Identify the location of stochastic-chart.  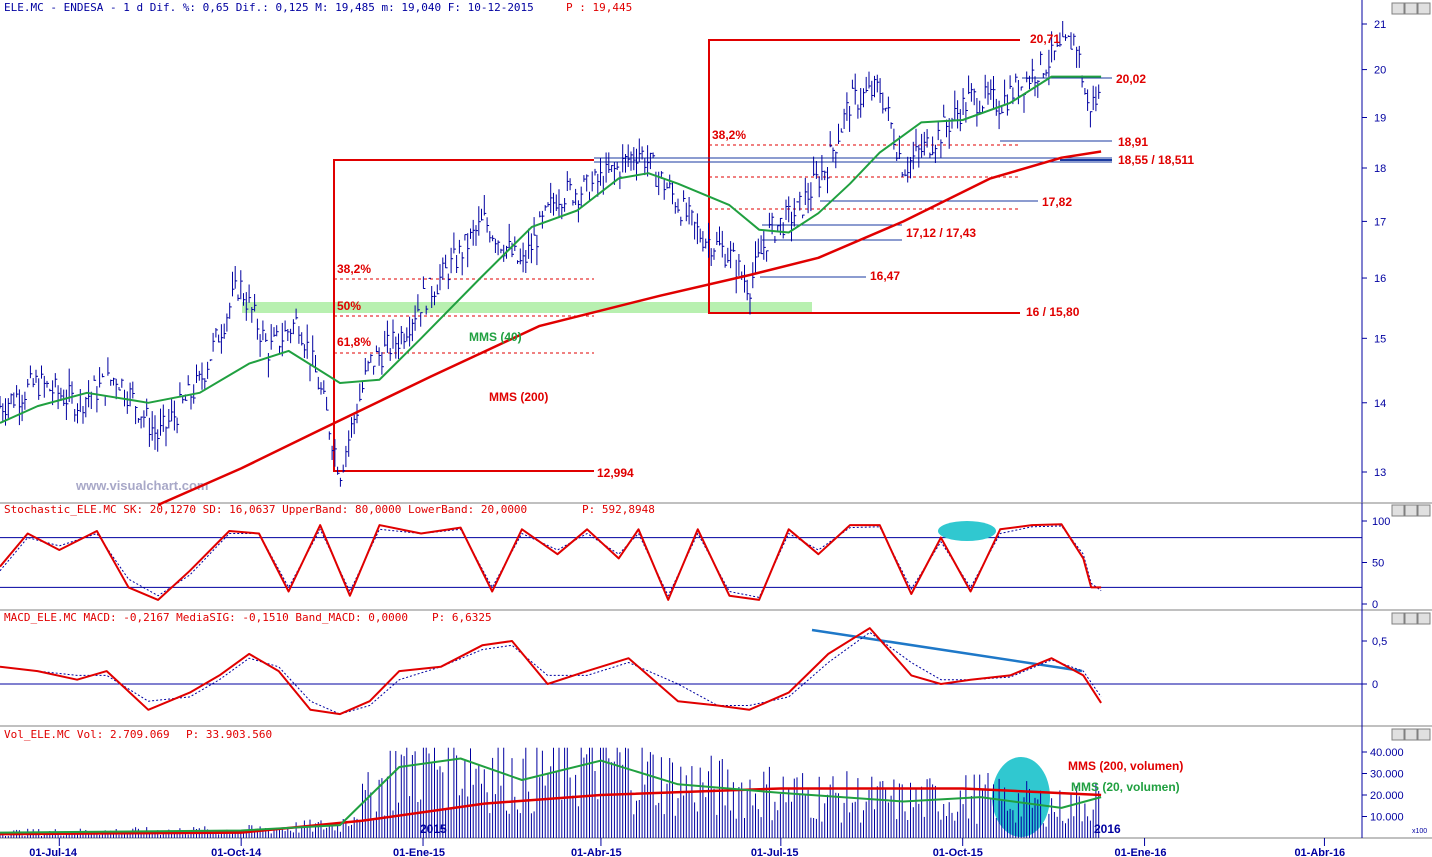
(681, 561).